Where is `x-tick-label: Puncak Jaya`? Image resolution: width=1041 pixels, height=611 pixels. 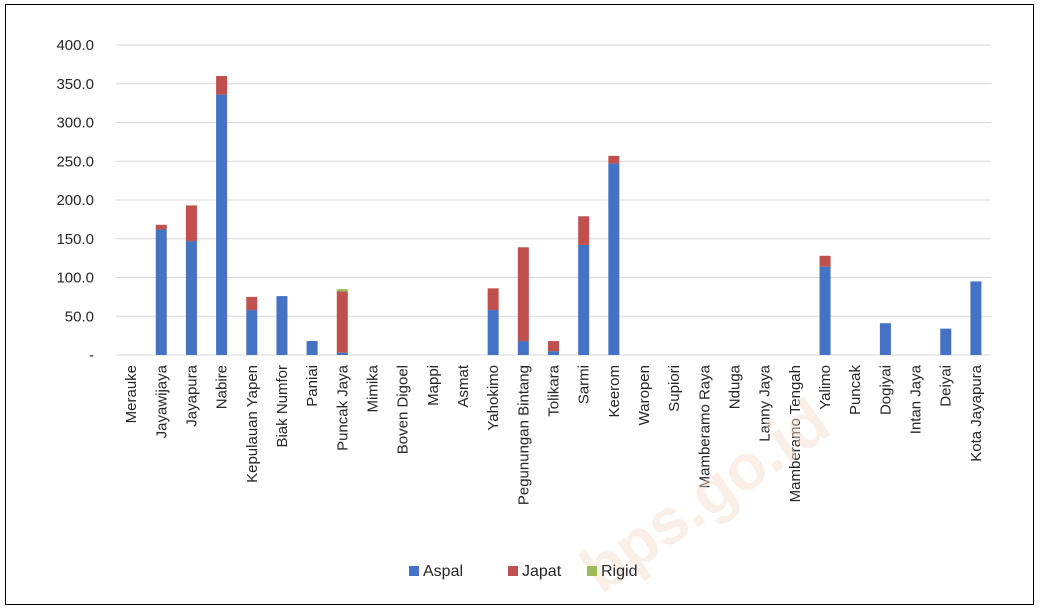 x-tick-label: Puncak Jaya is located at coordinates (342, 407).